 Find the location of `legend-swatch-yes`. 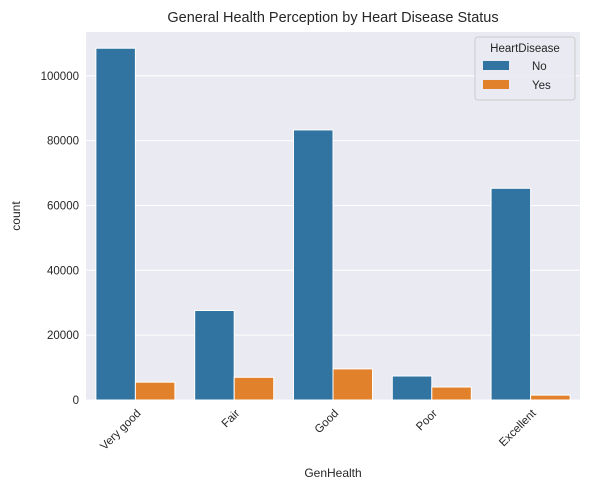

legend-swatch-yes is located at coordinates (496, 84).